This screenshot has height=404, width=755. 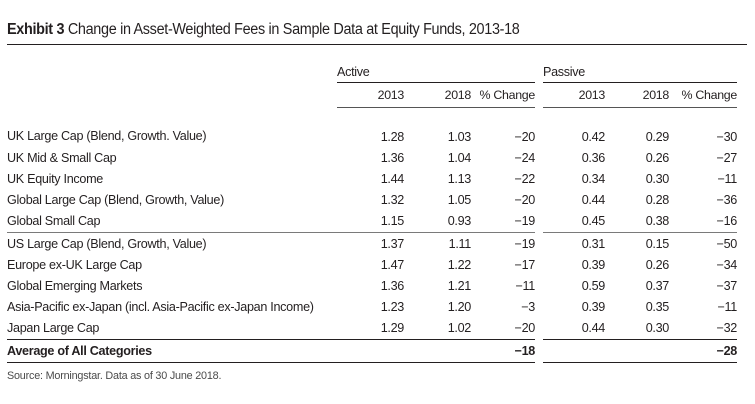 I want to click on passive-2013-cell: 0.31, so click(x=593, y=243).